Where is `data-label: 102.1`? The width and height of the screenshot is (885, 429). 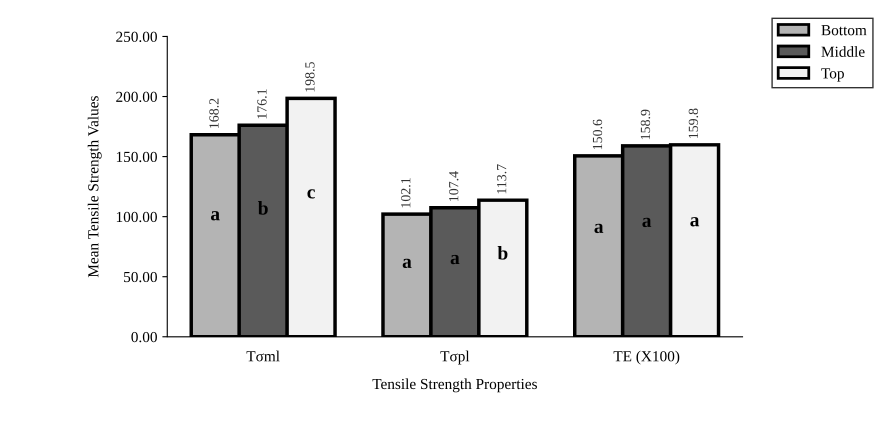
data-label: 102.1 is located at coordinates (405, 193).